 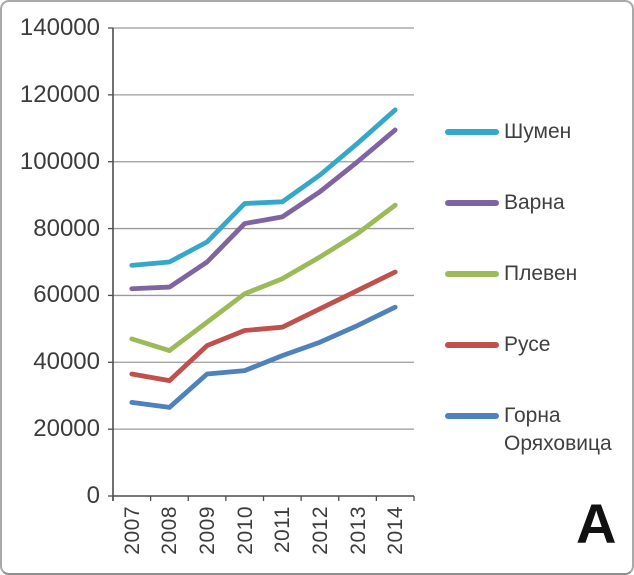 I want to click on legend-label: Шумен, so click(x=538, y=131).